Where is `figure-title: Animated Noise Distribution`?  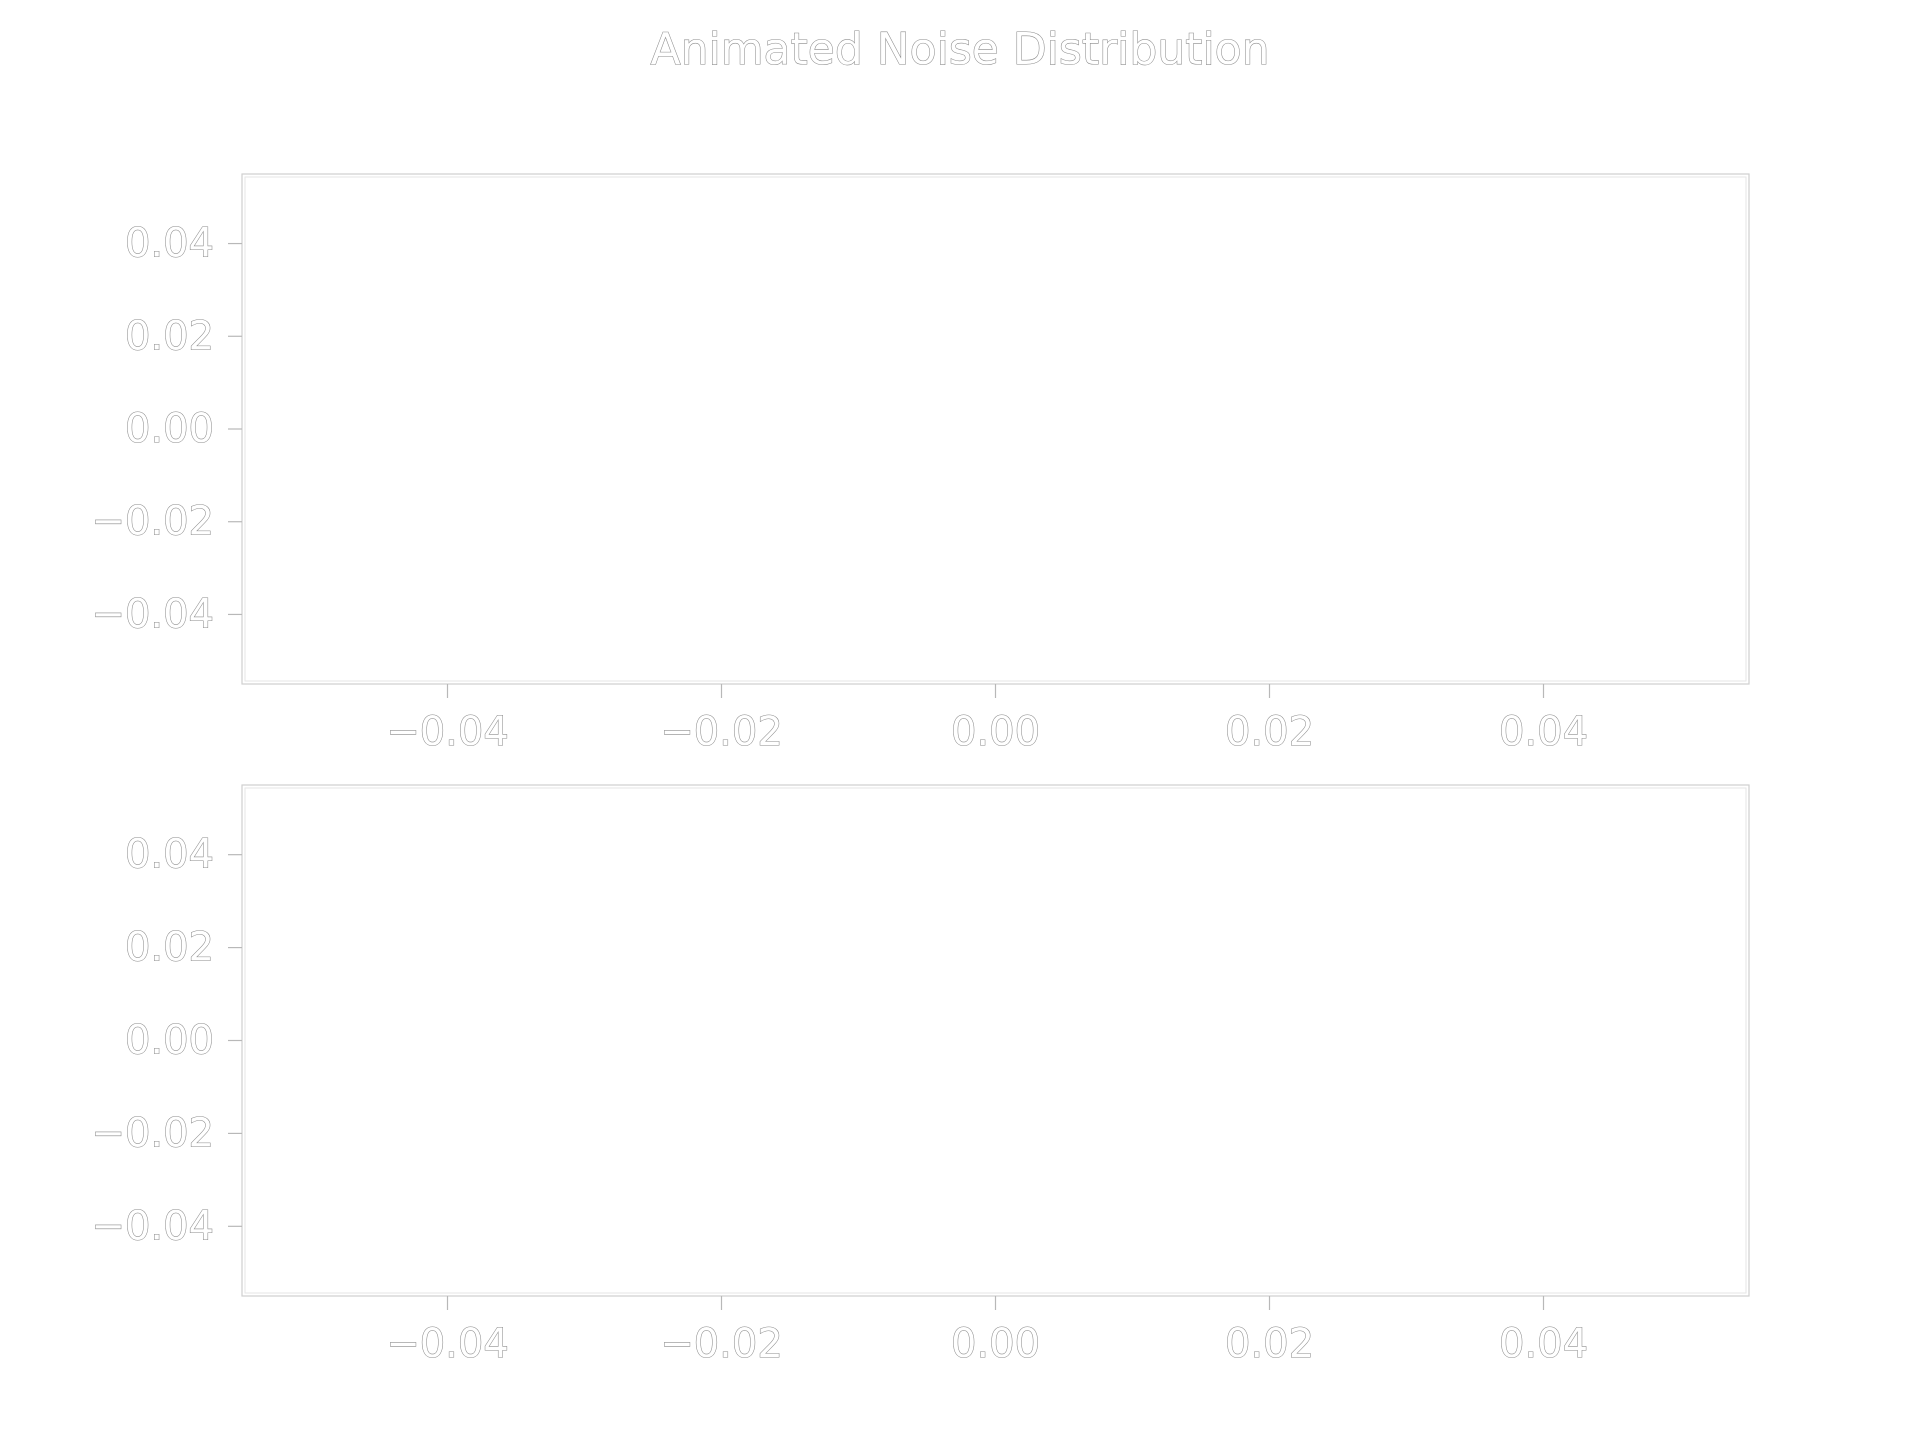
figure-title: Animated Noise Distribution is located at coordinates (959, 49).